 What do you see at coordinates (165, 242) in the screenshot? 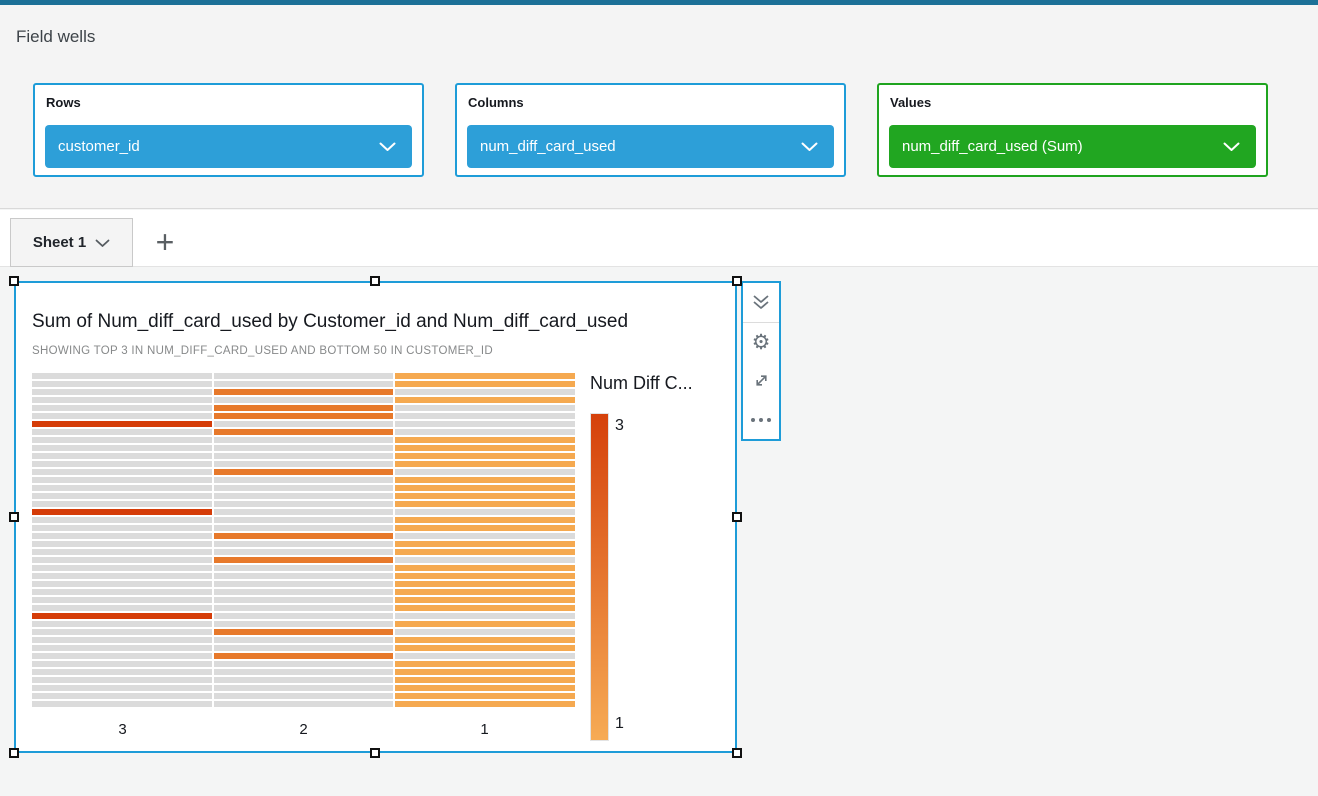
I see `add-sheet-button: +` at bounding box center [165, 242].